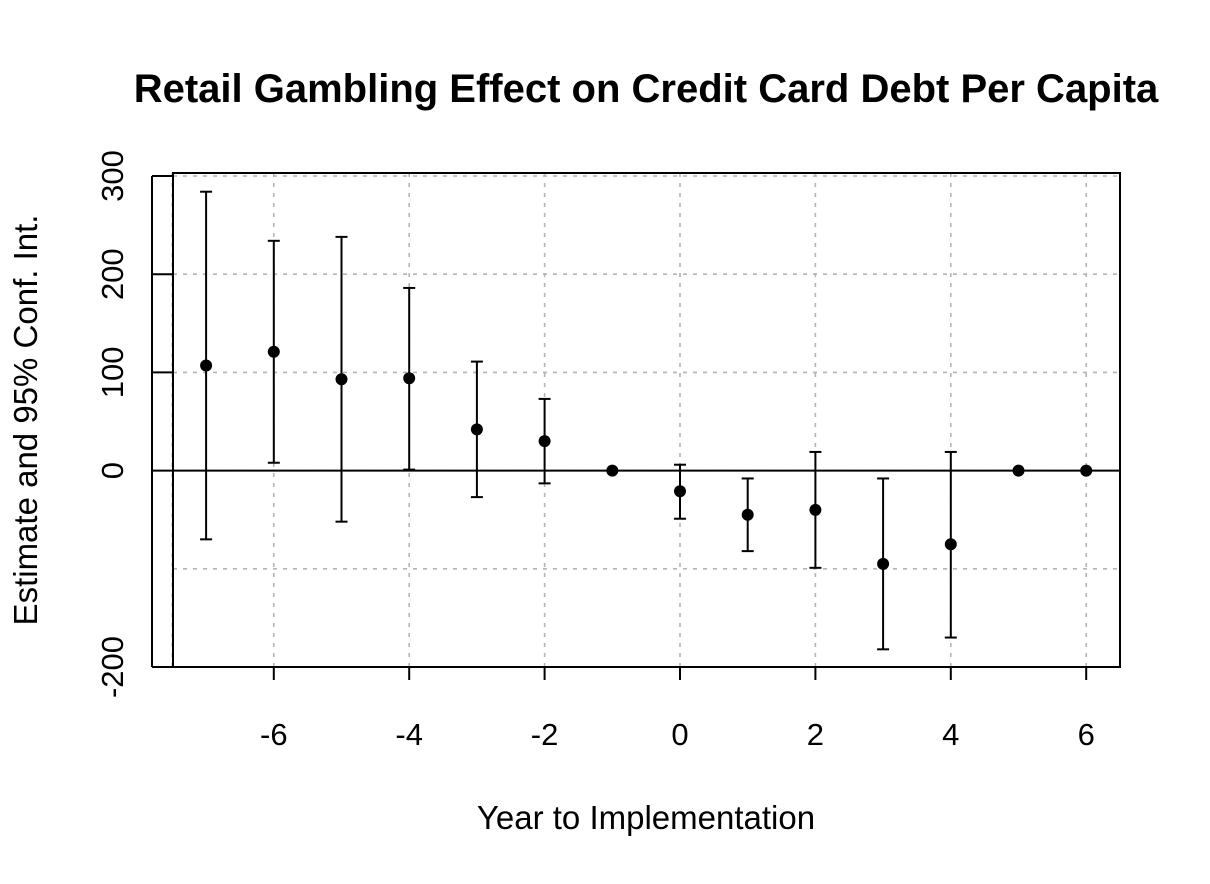 This screenshot has width=1210, height=884. What do you see at coordinates (112, 176) in the screenshot?
I see `y-tick-label: 300` at bounding box center [112, 176].